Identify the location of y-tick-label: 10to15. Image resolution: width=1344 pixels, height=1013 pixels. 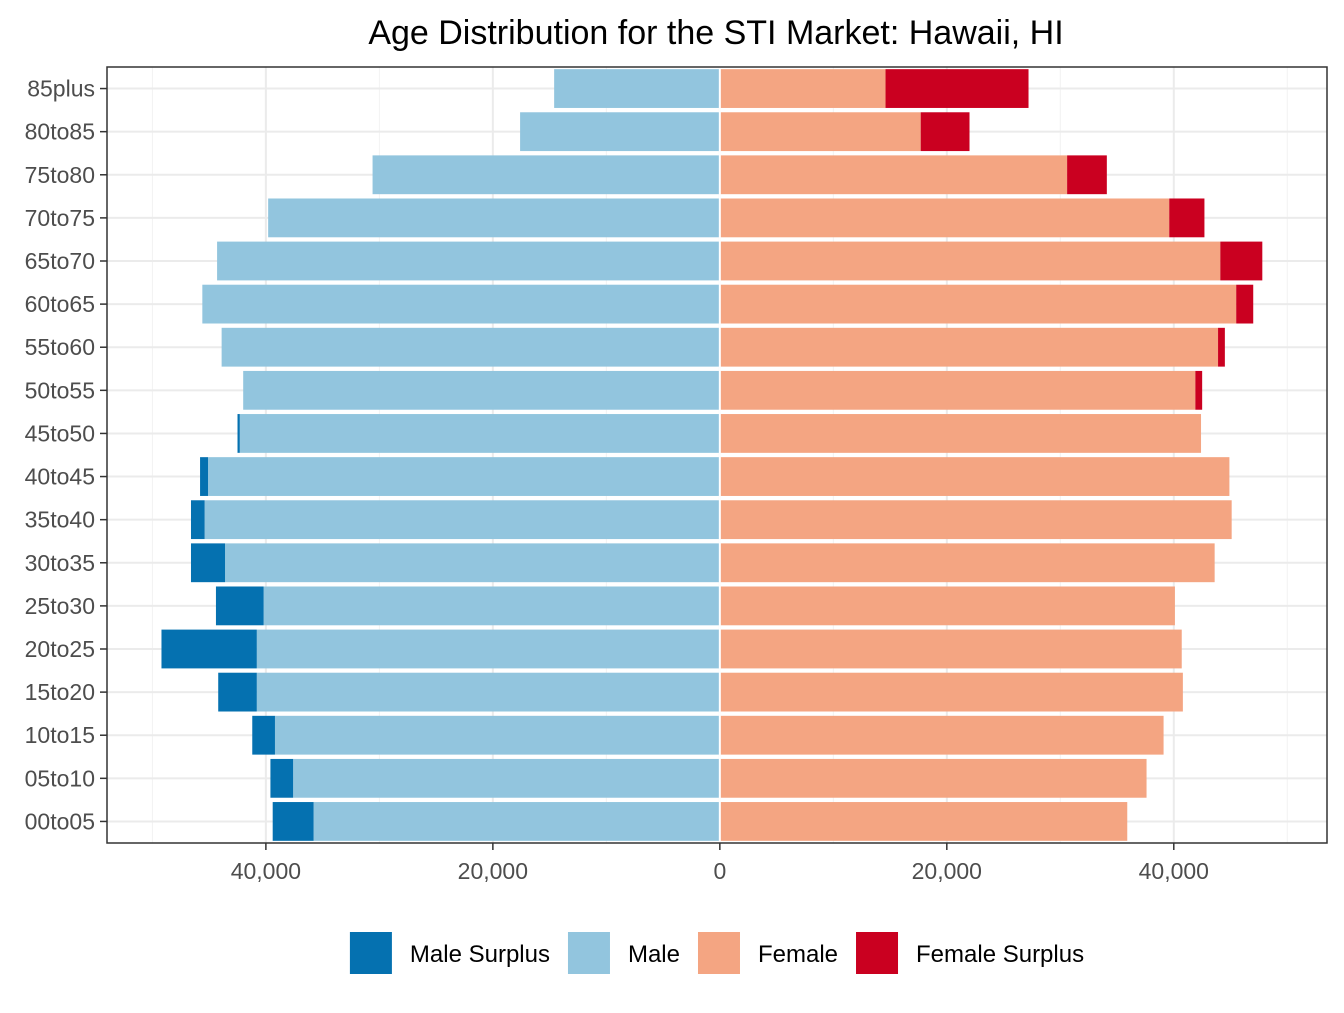
(60, 735).